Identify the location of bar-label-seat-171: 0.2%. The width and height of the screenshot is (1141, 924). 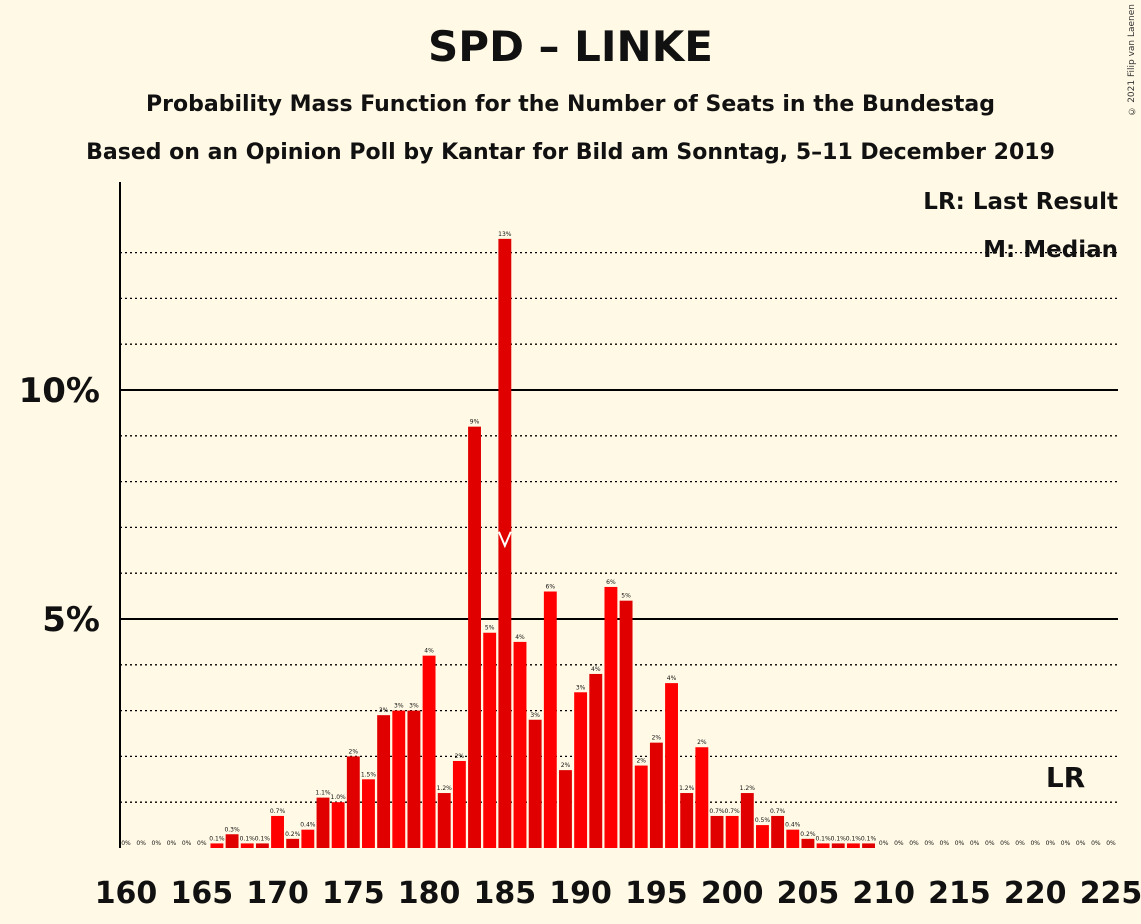
(293, 834).